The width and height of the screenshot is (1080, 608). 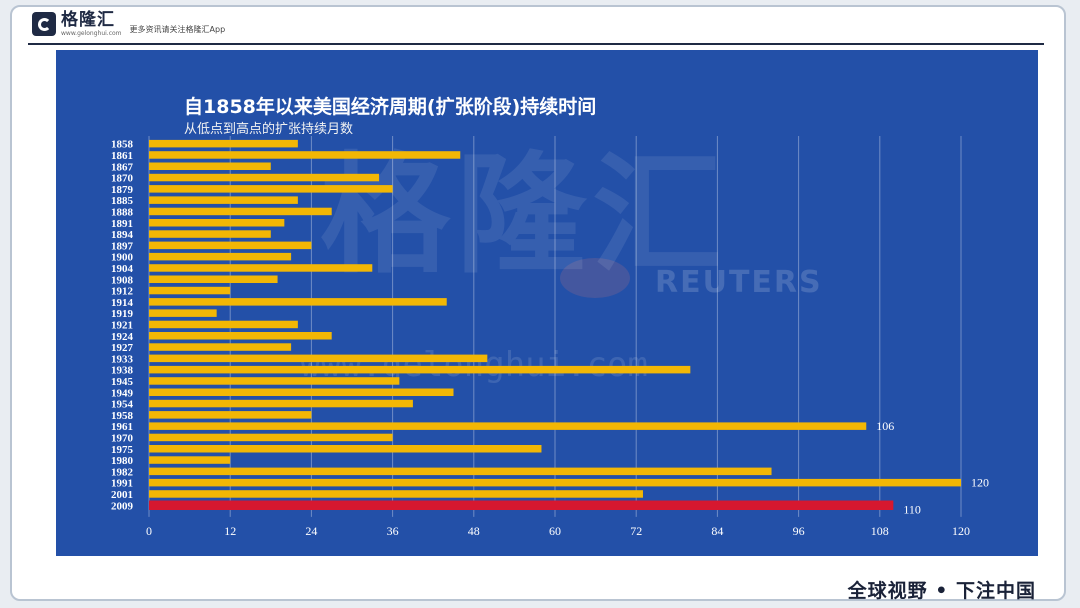 I want to click on header-tagline: 更多资讯请关注格隆汇App, so click(x=177, y=29).